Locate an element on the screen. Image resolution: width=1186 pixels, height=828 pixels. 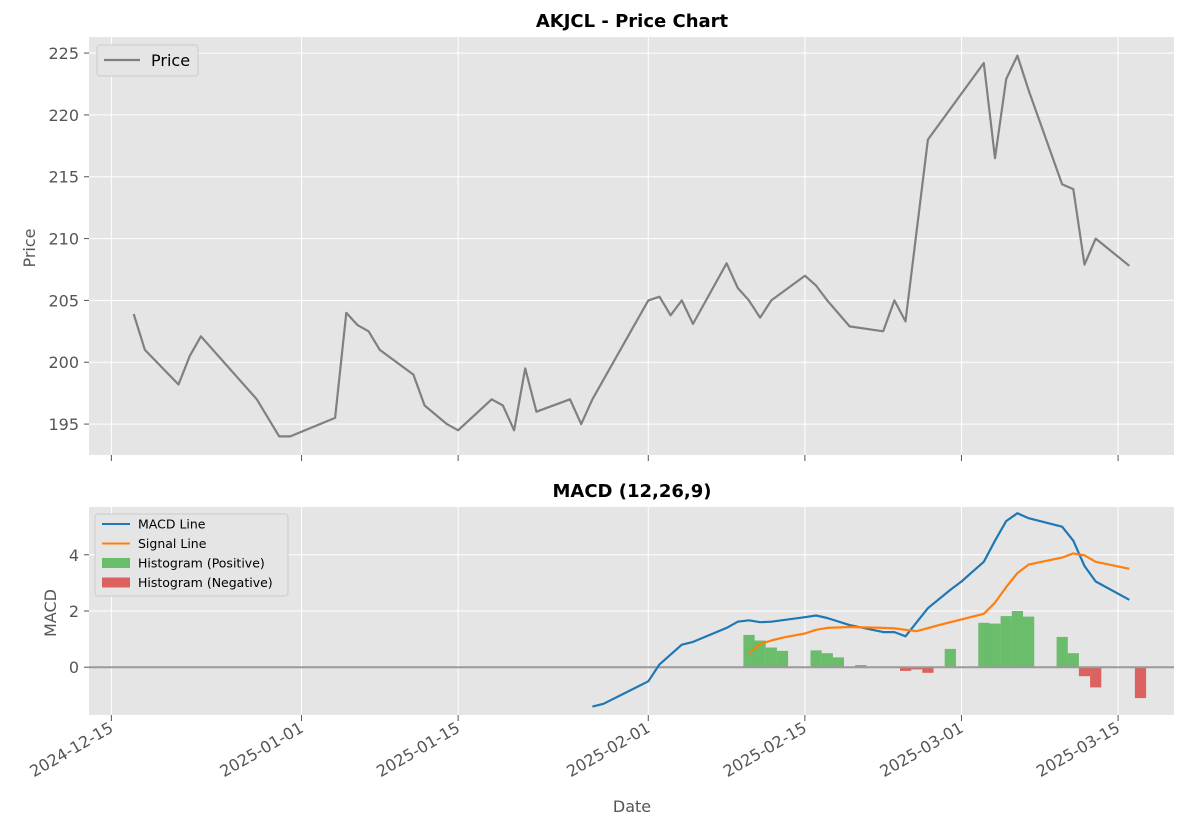
price-y-tick-label: 210 is located at coordinates (63, 239).